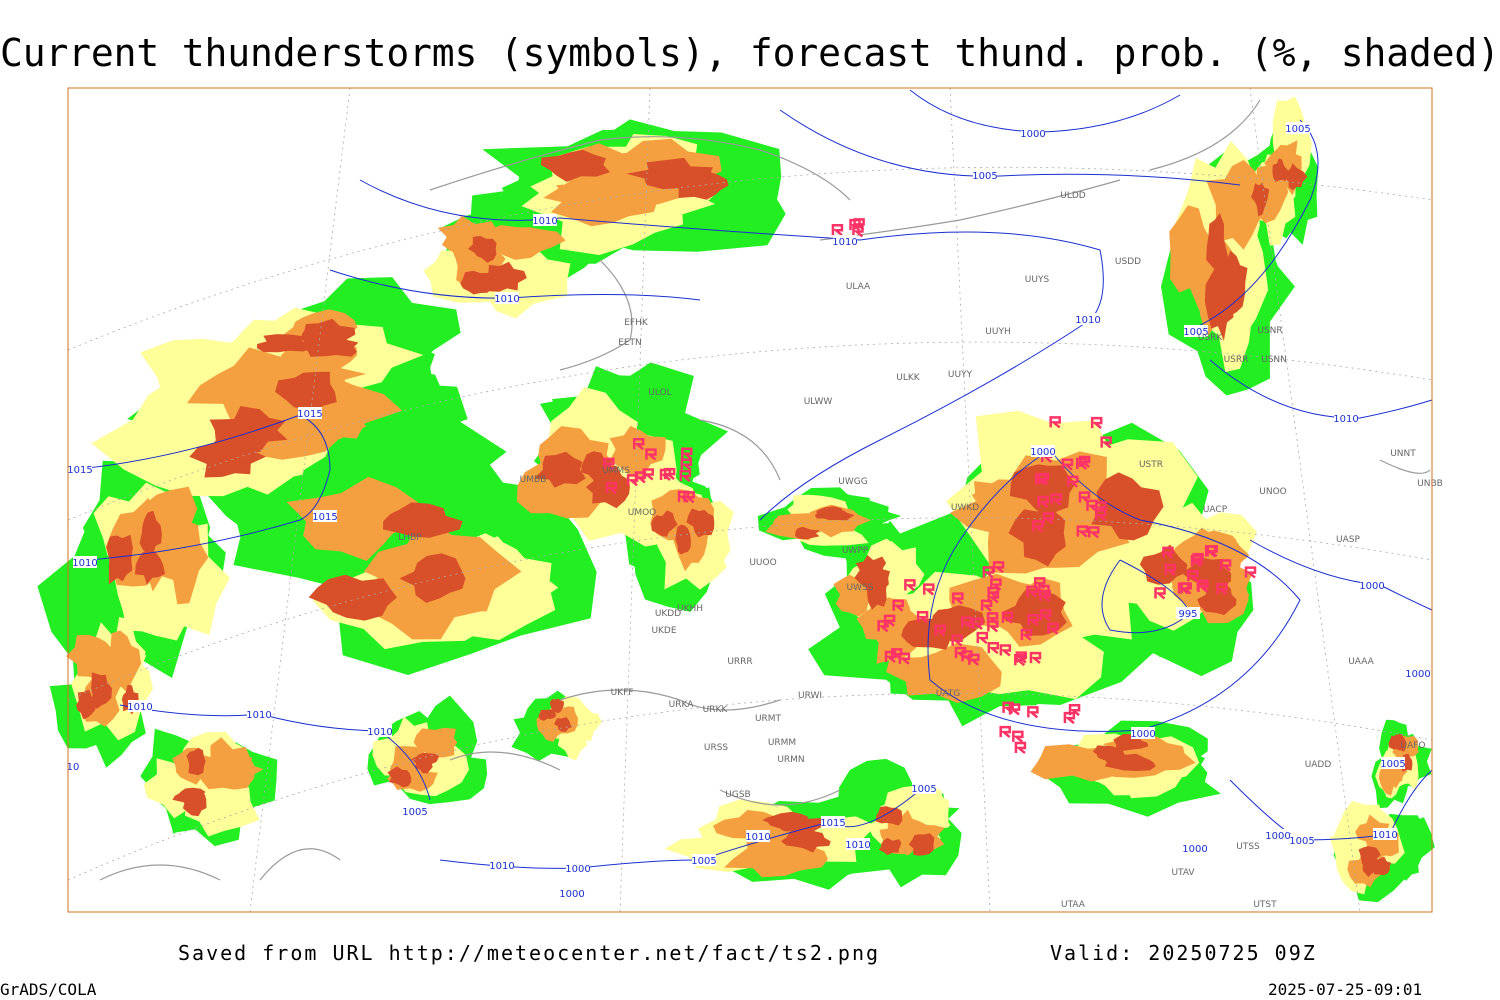 The height and width of the screenshot is (1000, 1500). I want to click on station-label: USNN, so click(1274, 360).